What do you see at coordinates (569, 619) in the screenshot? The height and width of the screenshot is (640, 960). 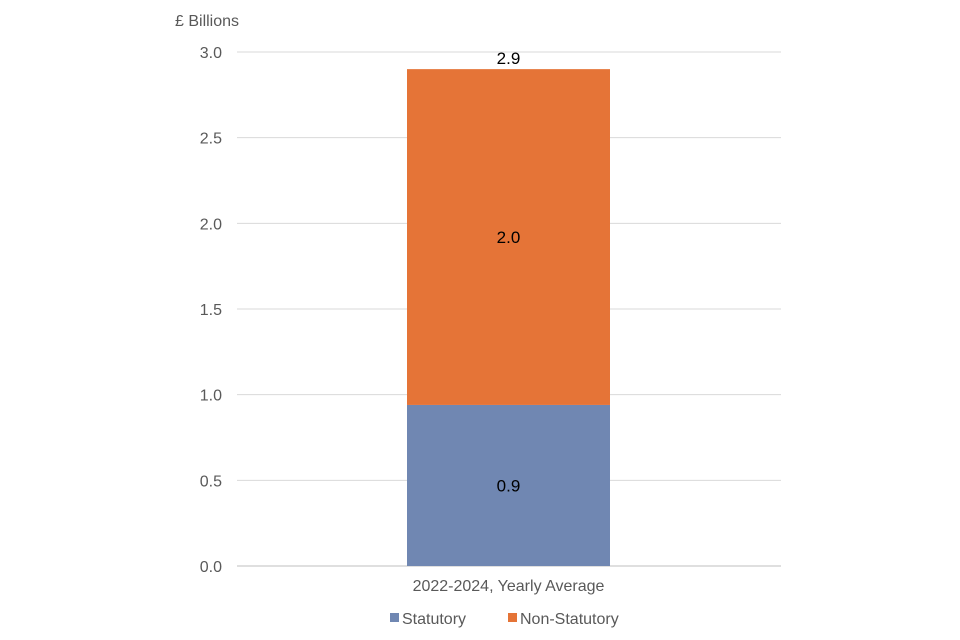 I see `legend-label-non-statutory: Non-Statutory` at bounding box center [569, 619].